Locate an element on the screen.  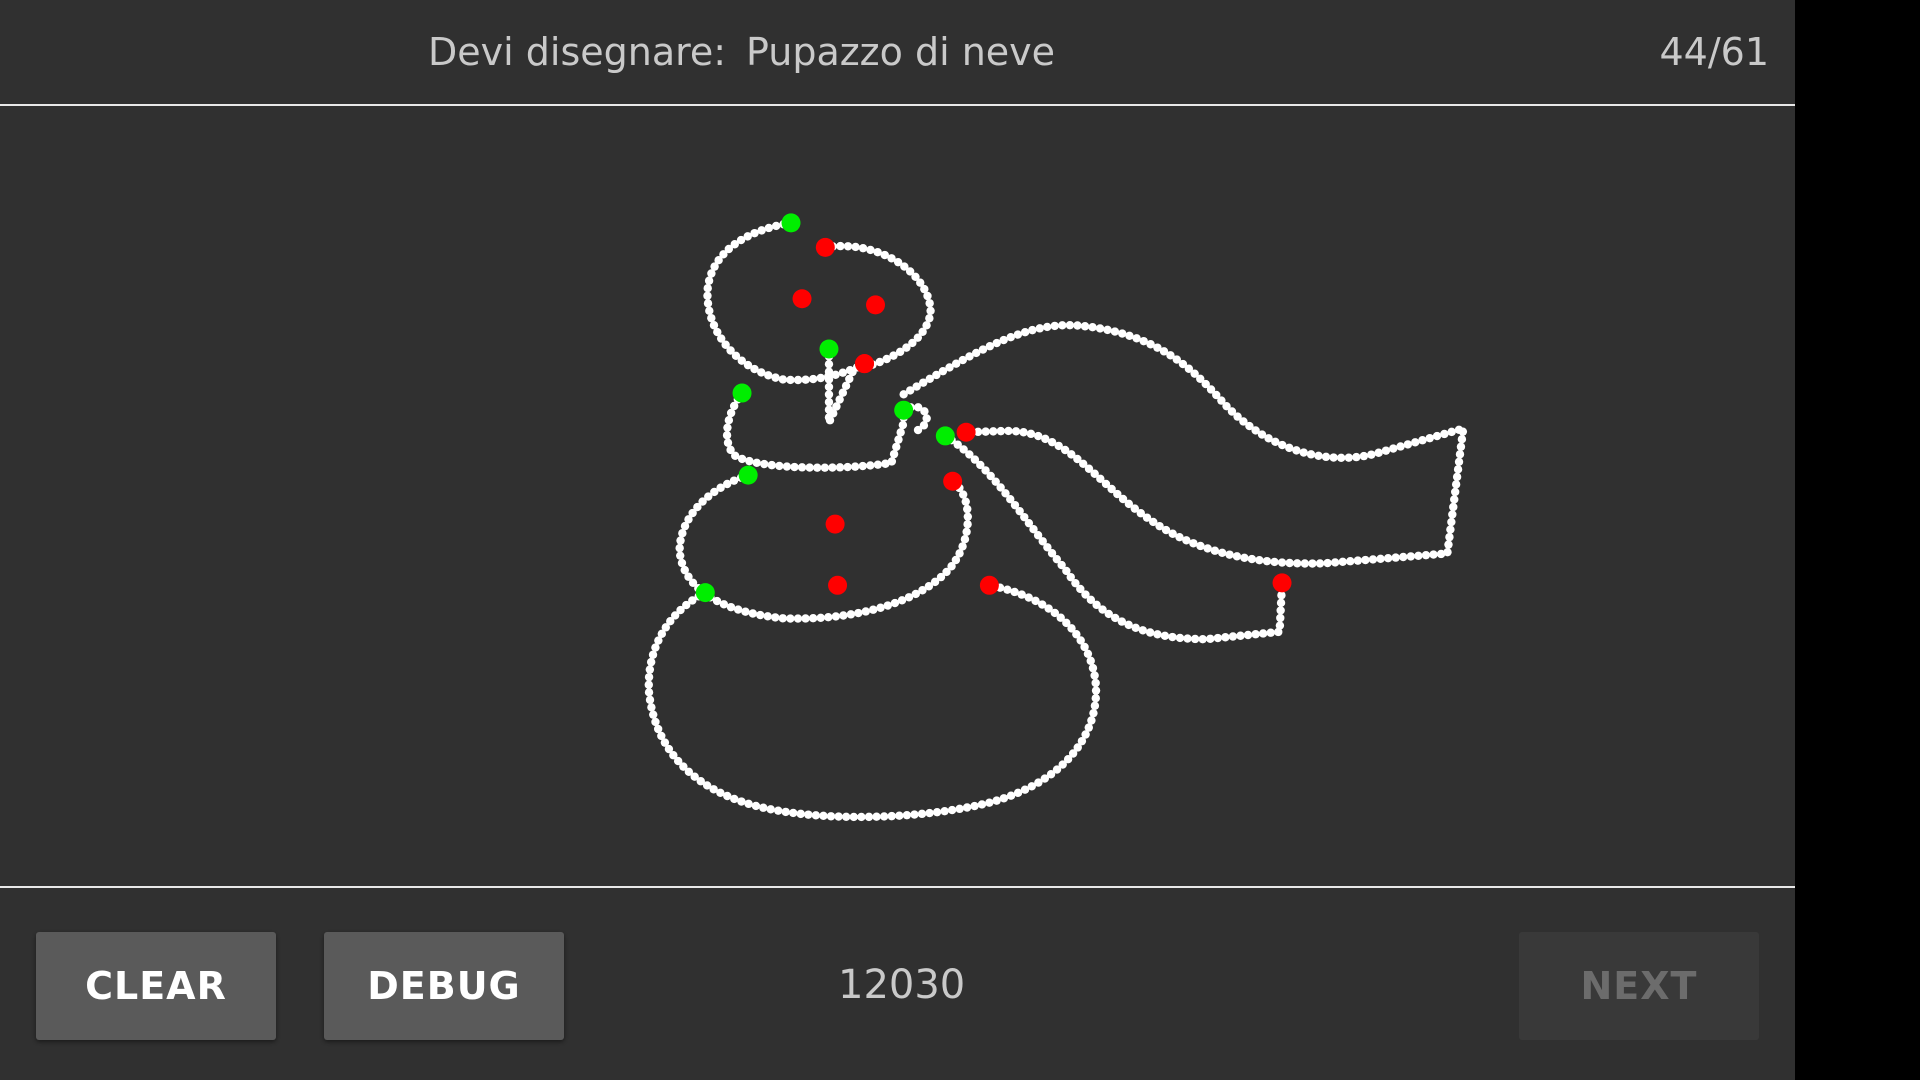
next-button: NEXT is located at coordinates (1639, 986).